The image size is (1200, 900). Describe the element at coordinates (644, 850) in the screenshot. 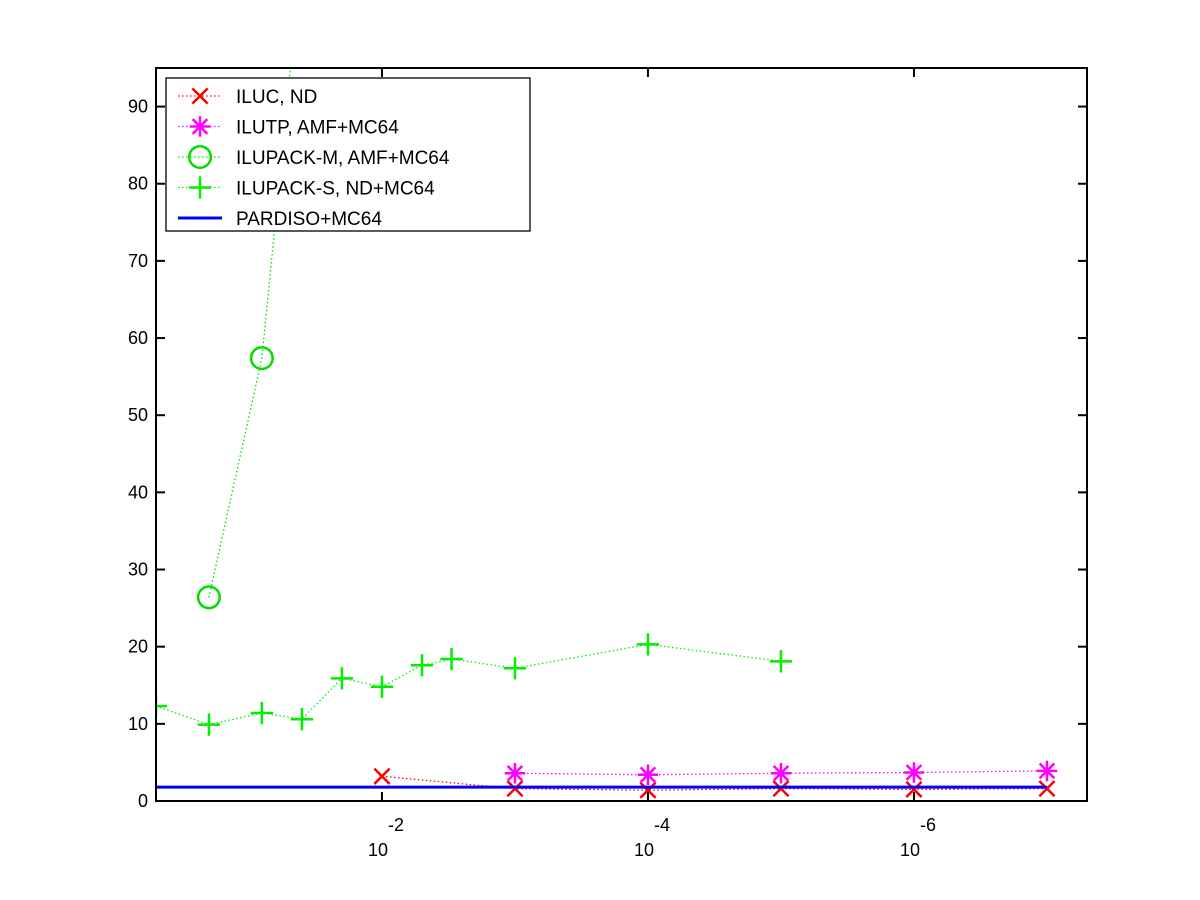

I see `x-tick-base-2: 10` at that location.